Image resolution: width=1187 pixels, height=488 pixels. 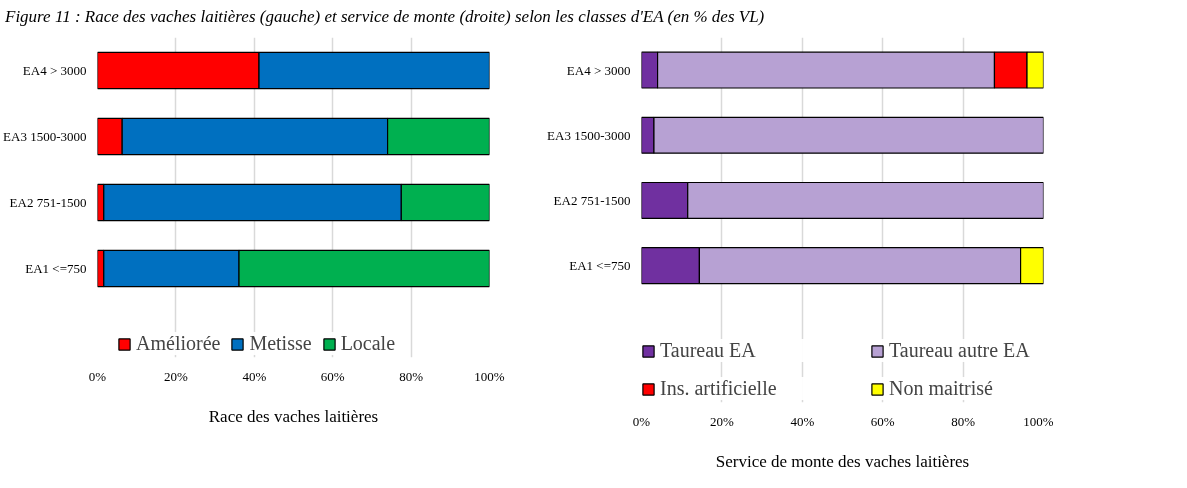 I want to click on legend-label: Améliorée, so click(x=178, y=343).